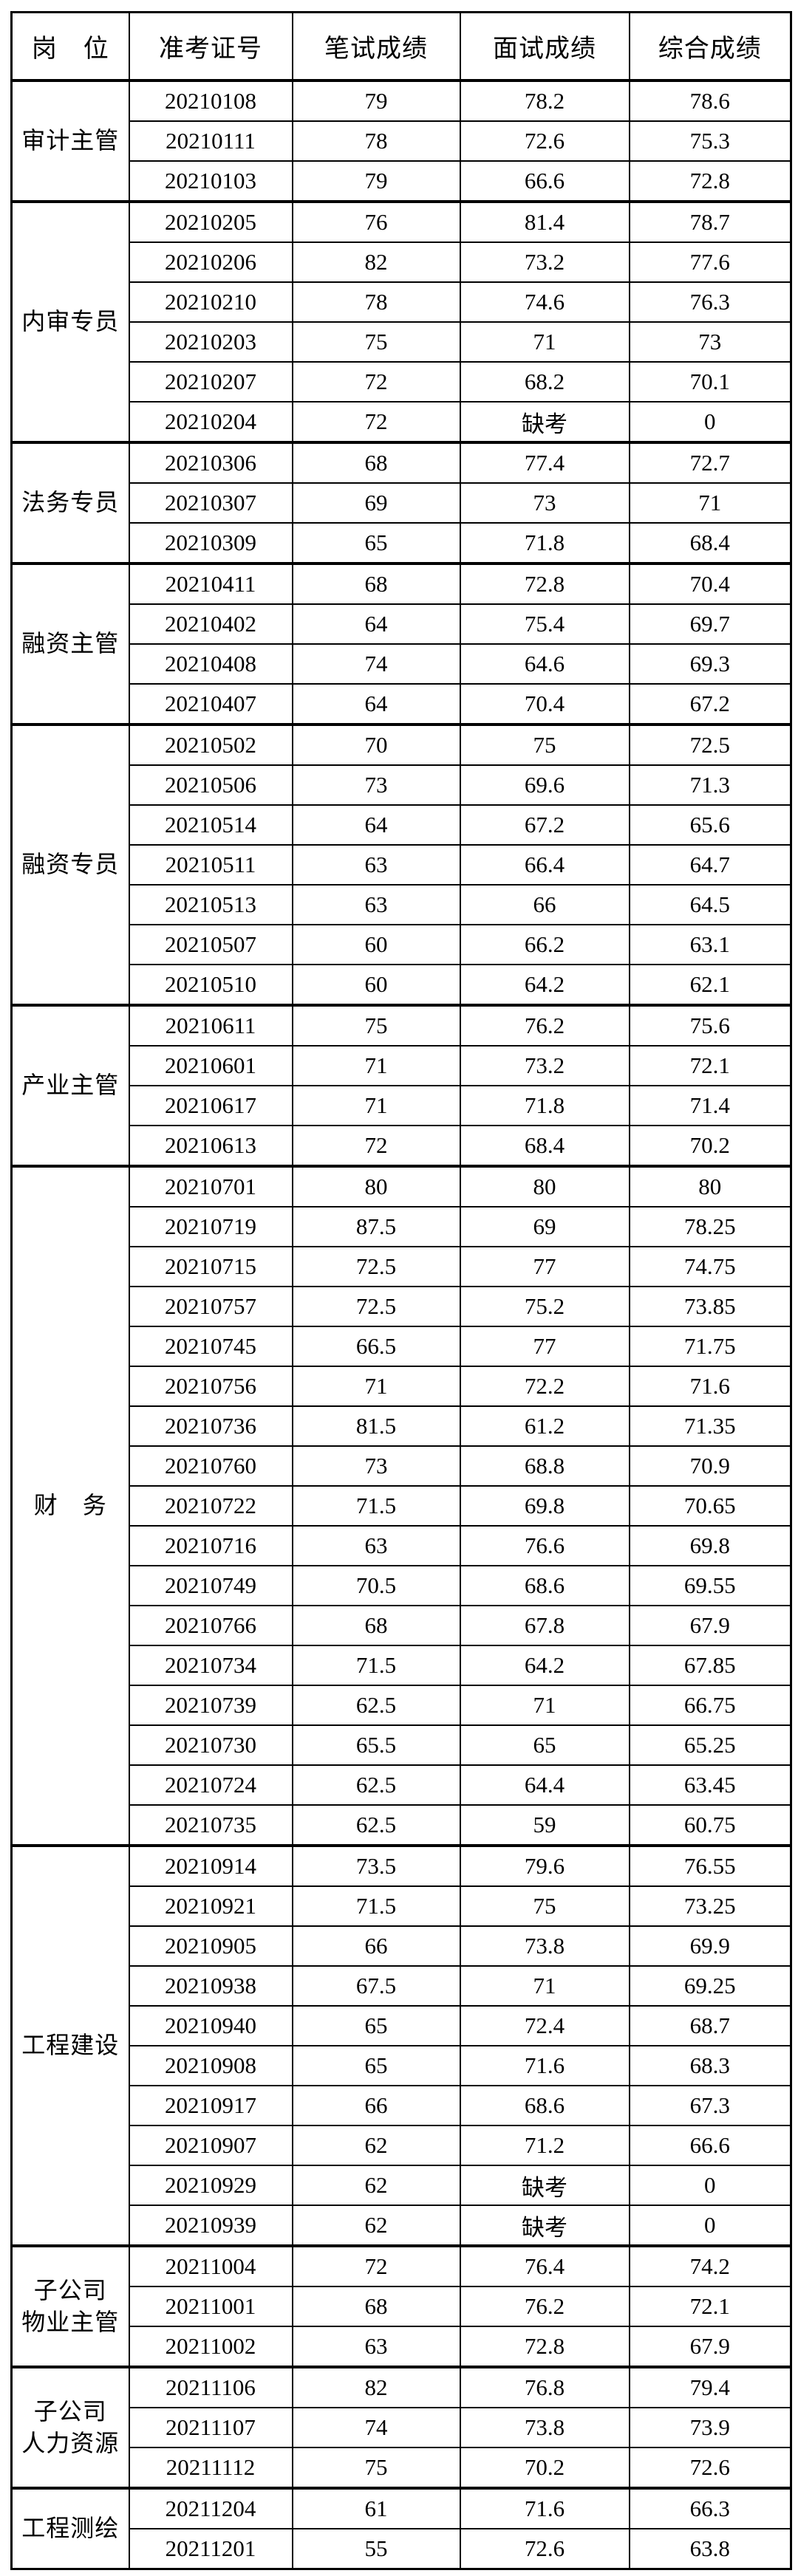 The height and width of the screenshot is (2576, 798). Describe the element at coordinates (544, 1705) in the screenshot. I see `interview-score-cell: 71` at that location.